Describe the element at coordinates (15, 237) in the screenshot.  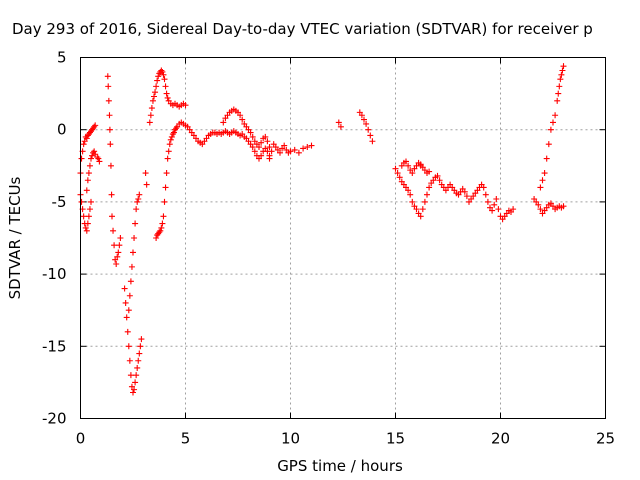
I see `y-axis-title: SDTVAR / TECUs` at that location.